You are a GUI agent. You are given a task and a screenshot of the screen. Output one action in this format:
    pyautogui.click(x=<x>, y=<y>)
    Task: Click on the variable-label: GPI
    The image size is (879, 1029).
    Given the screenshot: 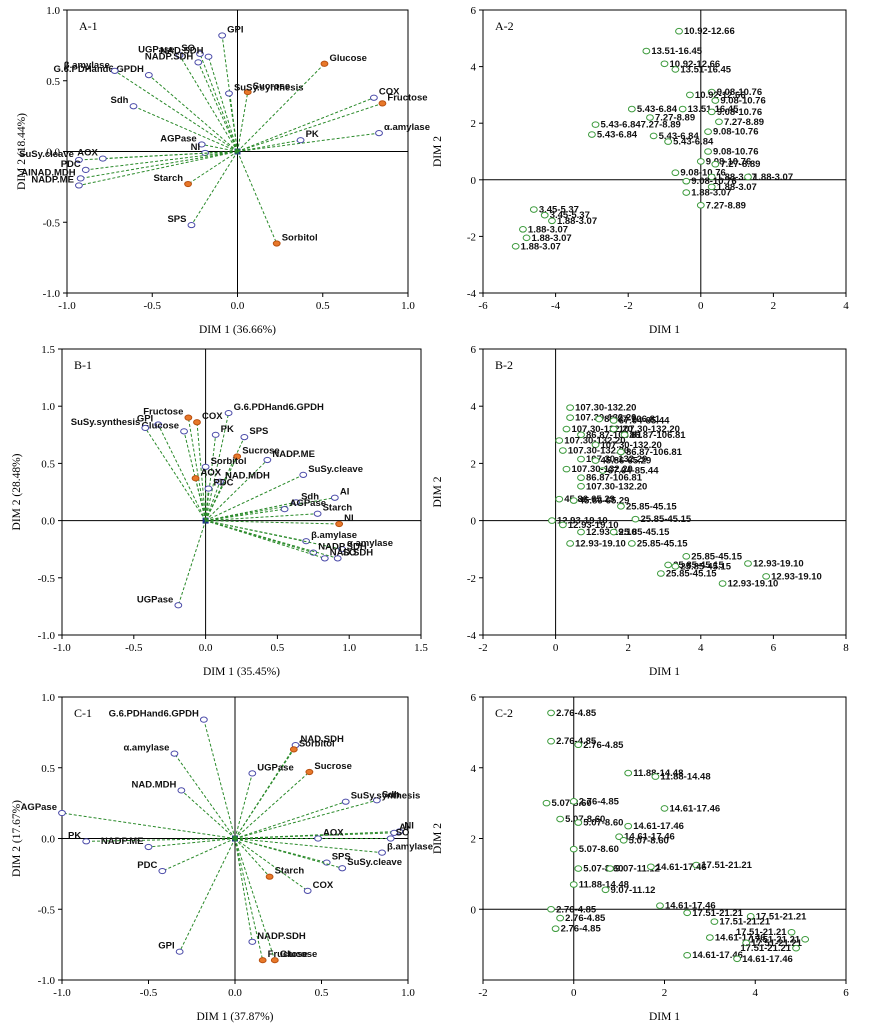 What is the action you would take?
    pyautogui.click(x=166, y=946)
    